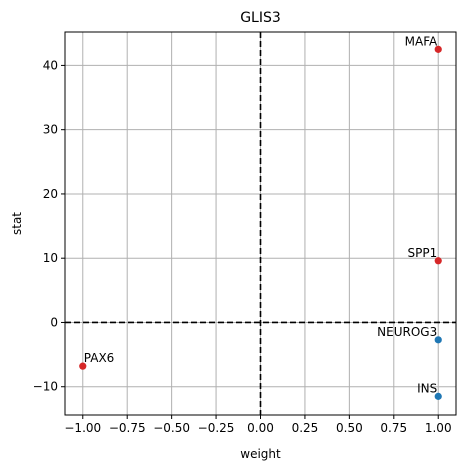 Image resolution: width=466 pixels, height=470 pixels. What do you see at coordinates (305, 428) in the screenshot?
I see `x-tick-label: 0.25` at bounding box center [305, 428].